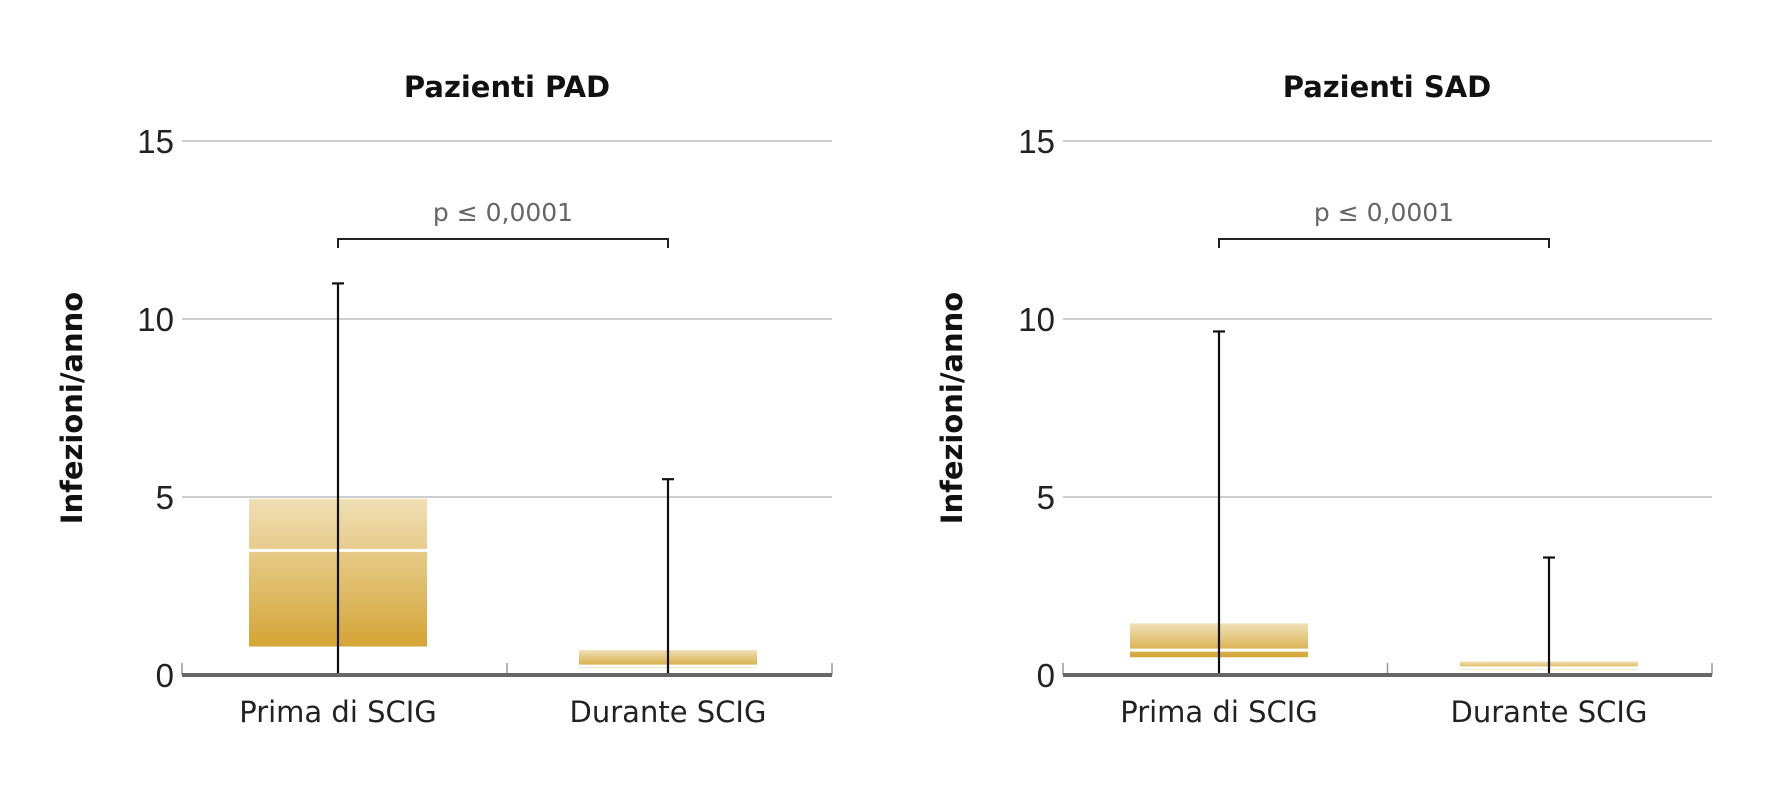  Describe the element at coordinates (507, 87) in the screenshot. I see `chart-title: Pazienti PAD` at that location.